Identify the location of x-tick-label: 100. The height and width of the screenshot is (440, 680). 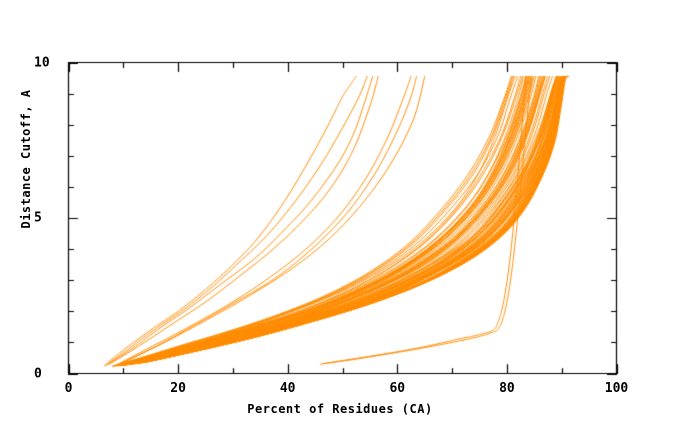
(616, 388).